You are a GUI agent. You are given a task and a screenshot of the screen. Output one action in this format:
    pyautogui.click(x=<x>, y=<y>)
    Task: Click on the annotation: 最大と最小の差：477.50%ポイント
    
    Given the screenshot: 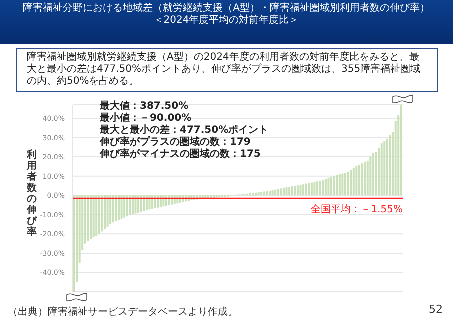 What is the action you would take?
    pyautogui.click(x=184, y=130)
    